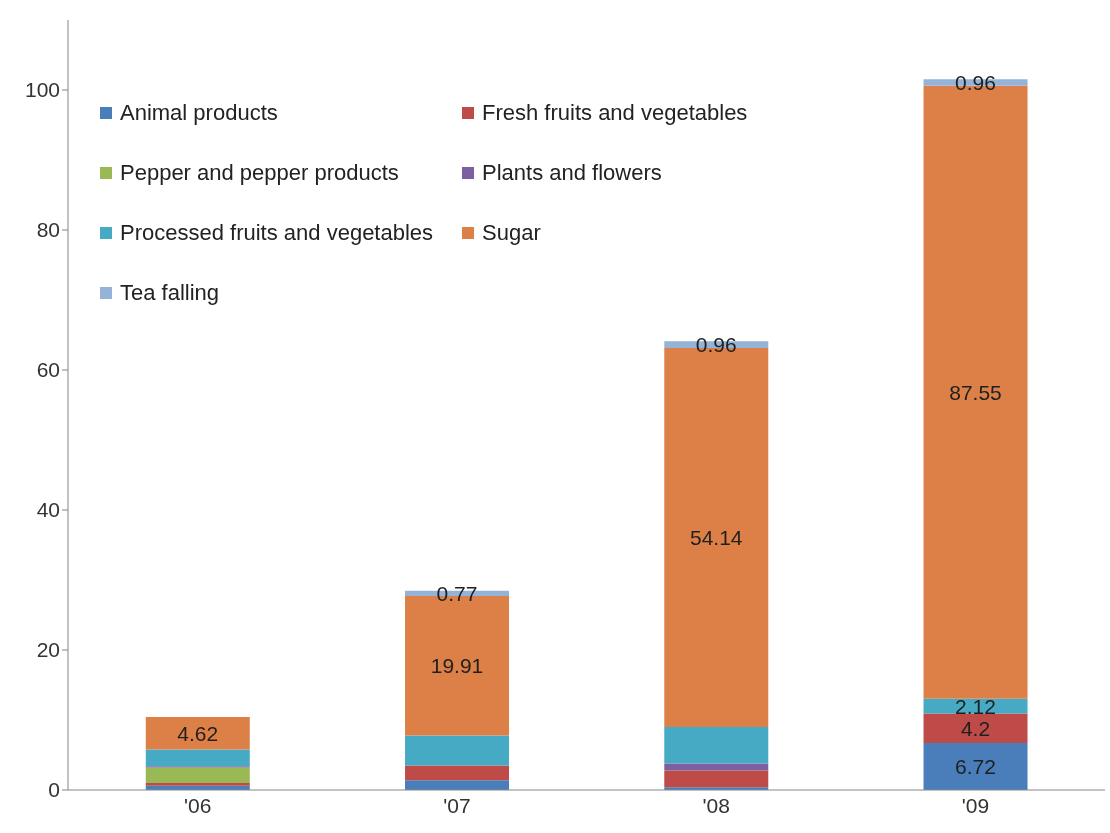 This screenshot has width=1110, height=833. I want to click on y-tick-label: 0, so click(54, 790).